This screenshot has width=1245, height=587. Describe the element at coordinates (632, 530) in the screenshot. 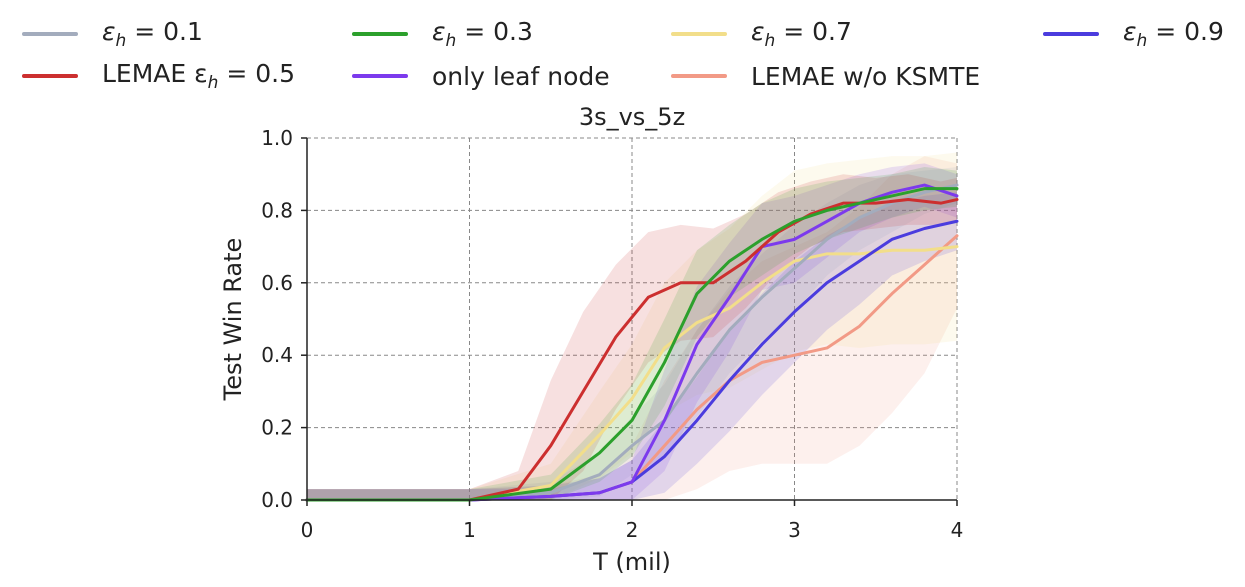

I see `x-tick-label-2: 2` at that location.